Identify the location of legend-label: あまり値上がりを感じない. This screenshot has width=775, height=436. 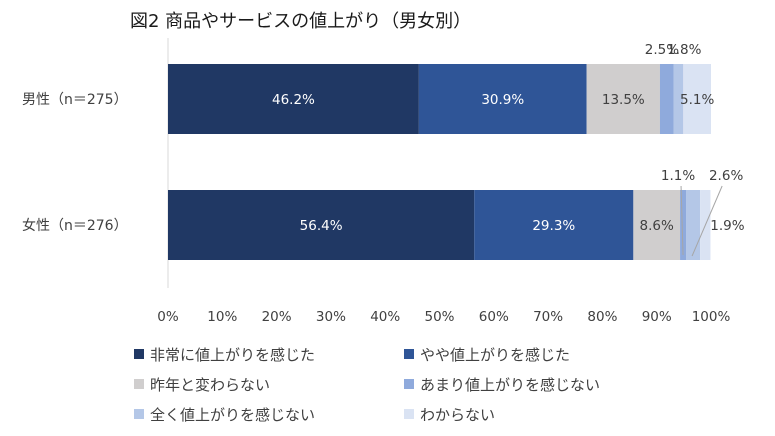
(510, 385).